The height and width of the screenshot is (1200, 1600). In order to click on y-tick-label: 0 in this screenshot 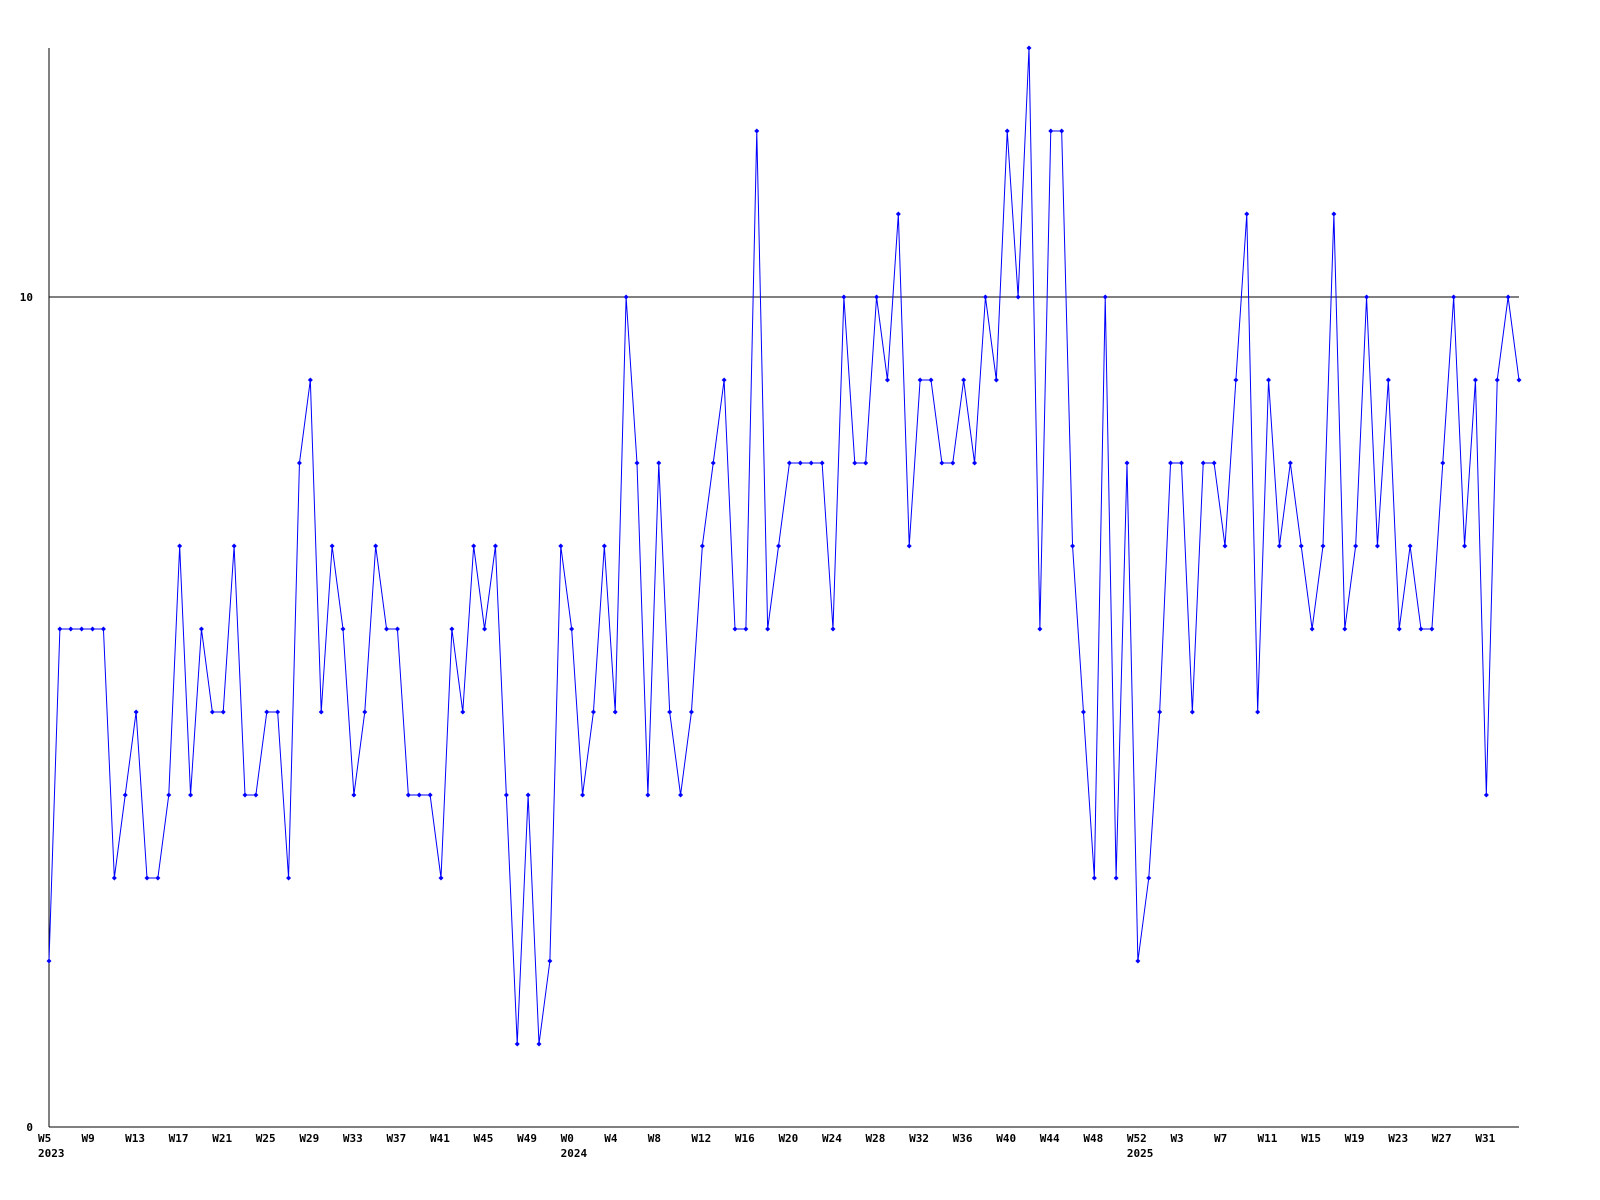, I will do `click(29, 1127)`.